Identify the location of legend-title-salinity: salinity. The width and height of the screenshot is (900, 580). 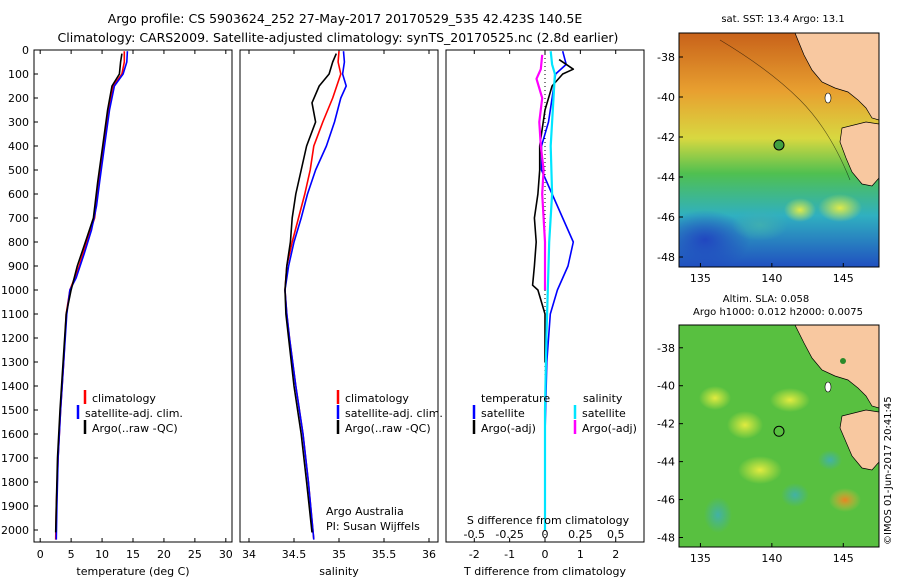
(603, 398).